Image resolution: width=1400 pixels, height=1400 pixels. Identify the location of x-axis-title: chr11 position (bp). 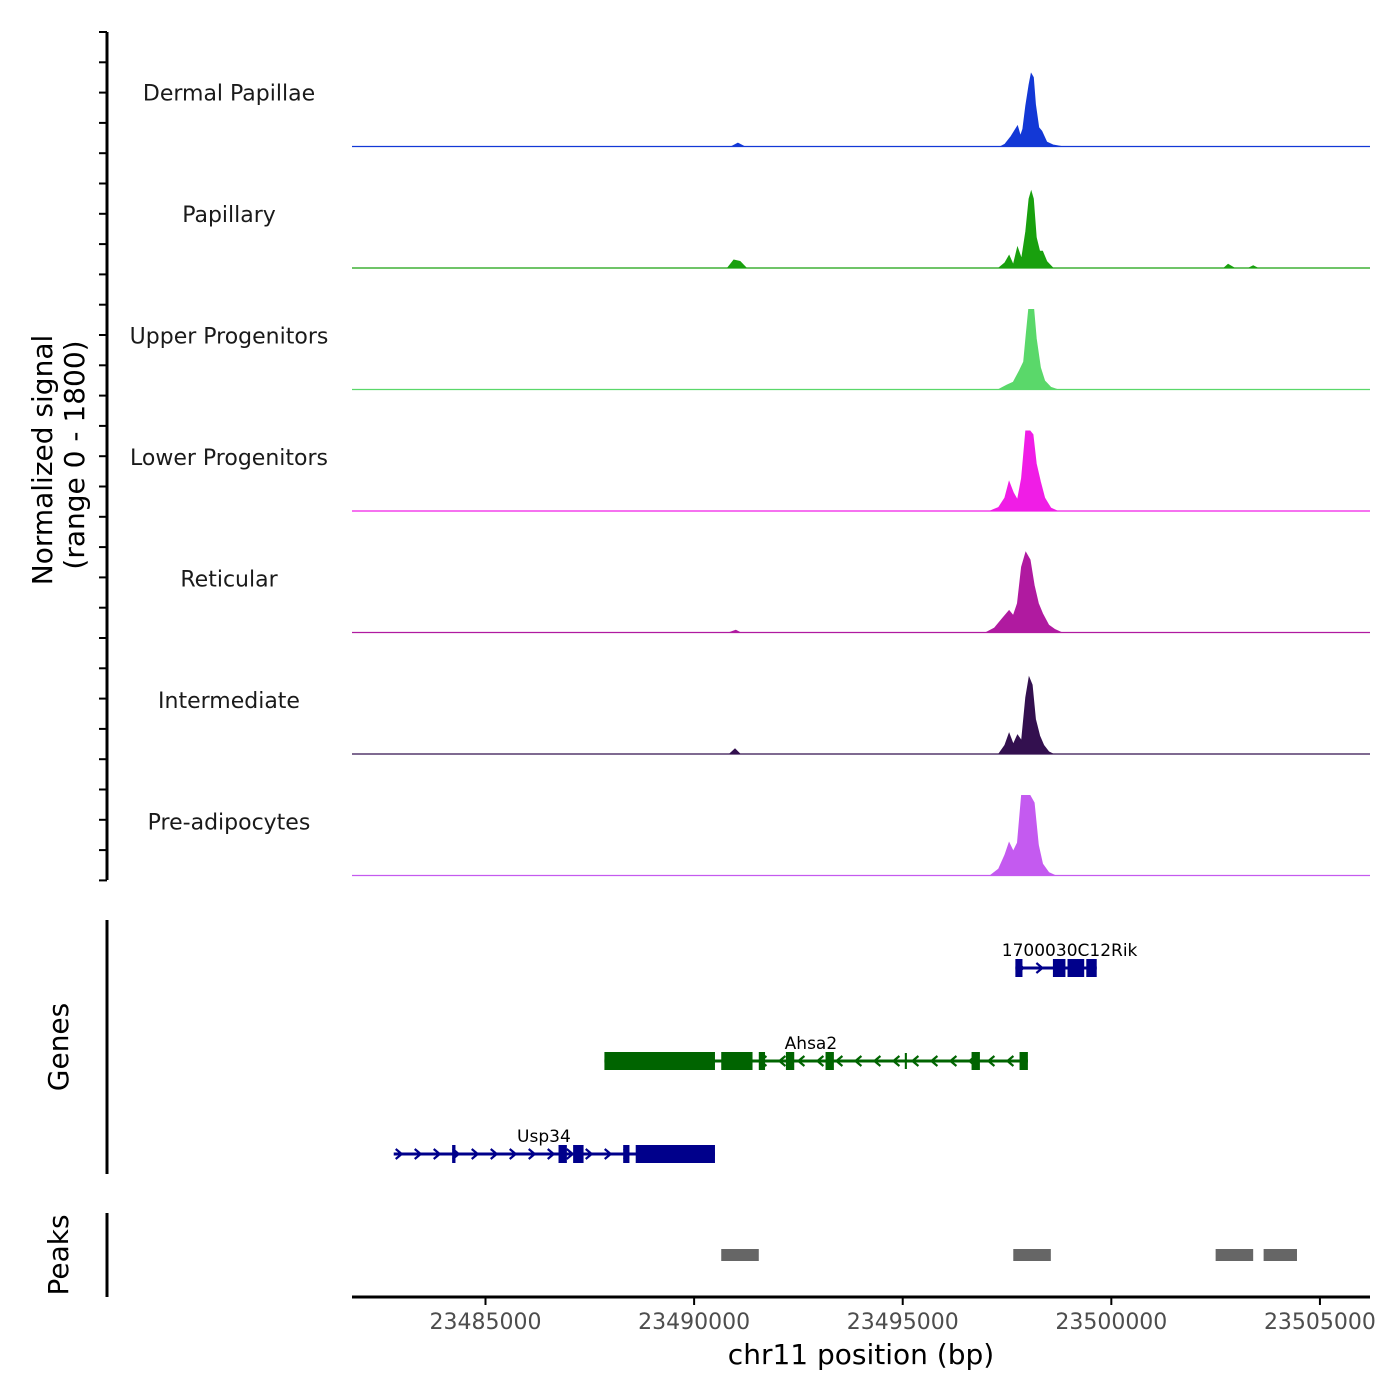
(861, 1354).